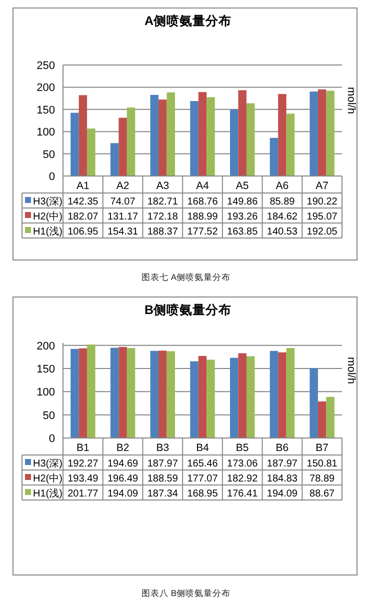  Describe the element at coordinates (202, 479) in the screenshot. I see `data-label: 177.07` at that location.